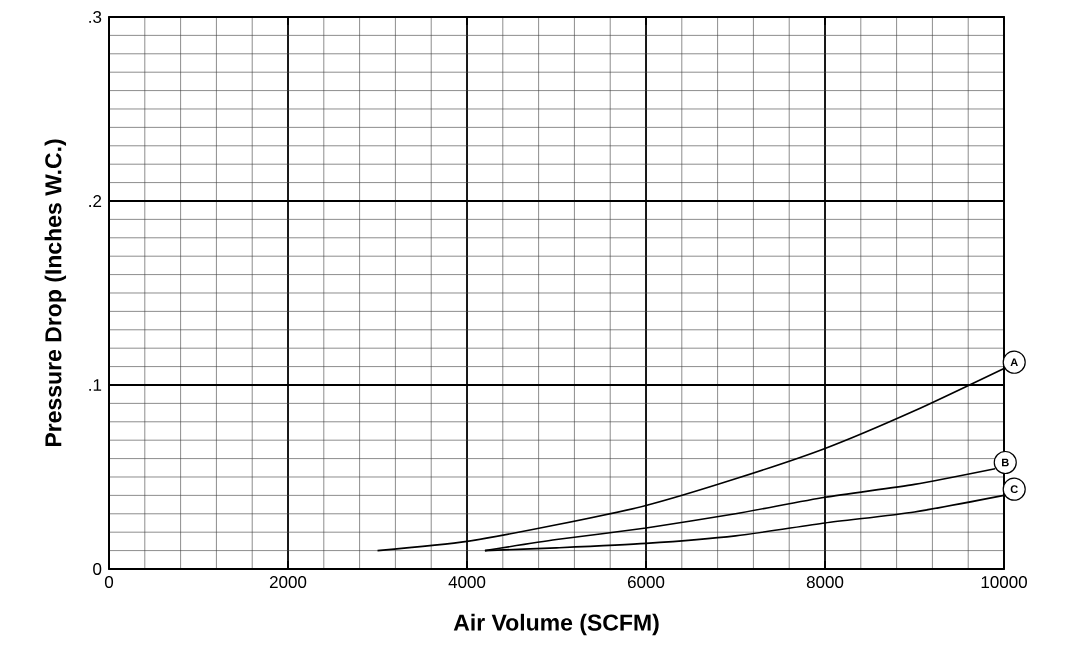  Describe the element at coordinates (55, 293) in the screenshot. I see `y-axis-title: Pressure Drop (Inches W.C.)` at that location.